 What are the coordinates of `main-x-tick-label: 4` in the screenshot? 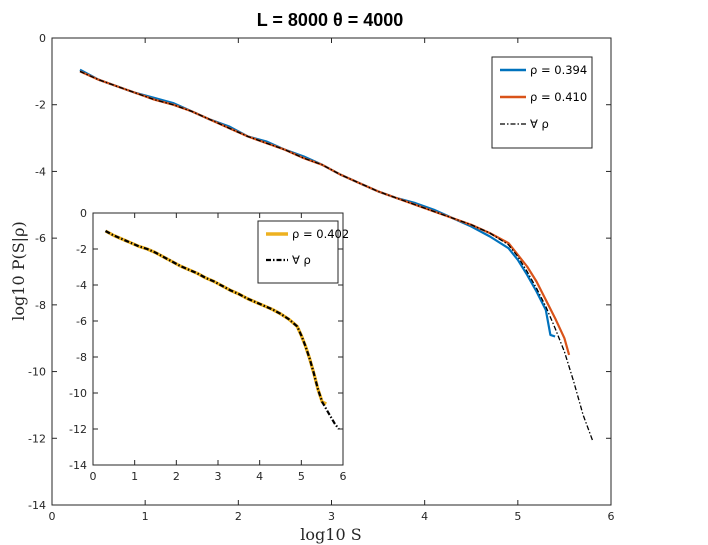 It's located at (424, 516).